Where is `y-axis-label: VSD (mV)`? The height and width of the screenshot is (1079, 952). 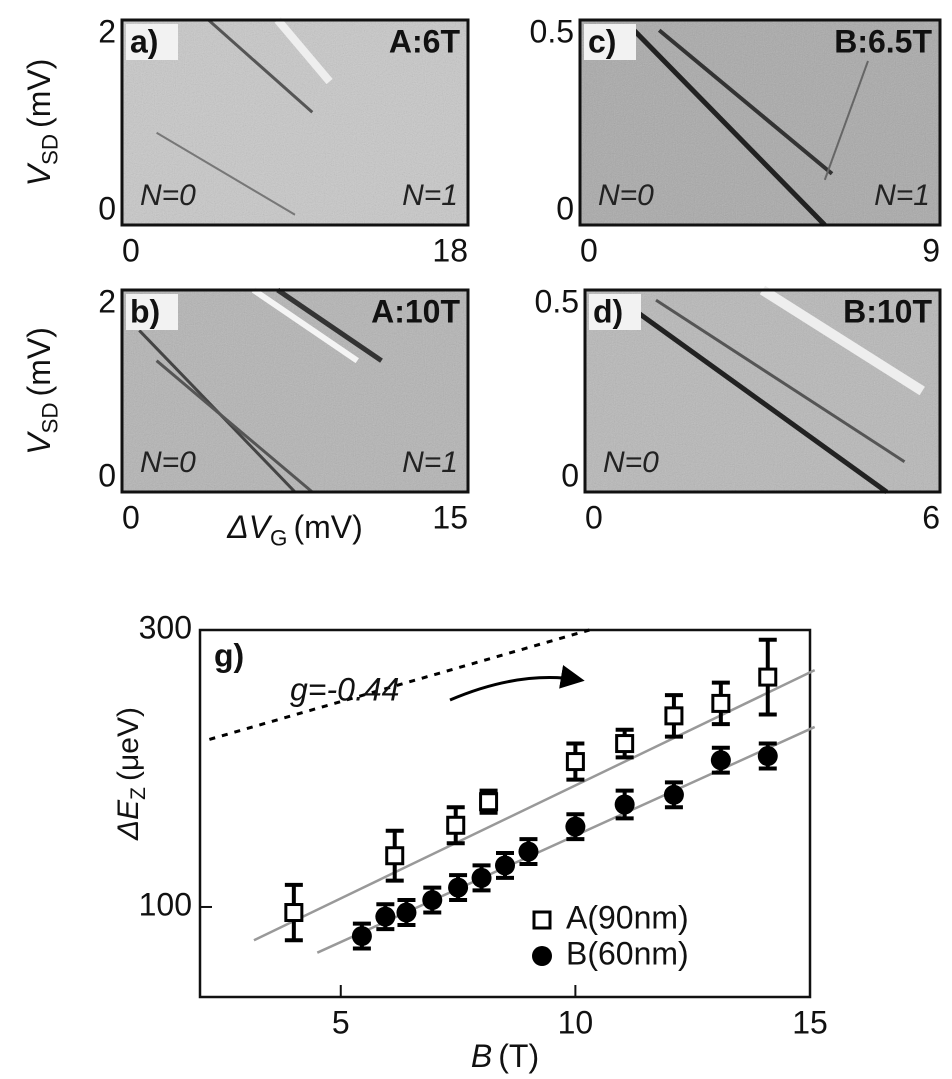
y-axis-label: VSD (mV) is located at coordinates (41, 391).